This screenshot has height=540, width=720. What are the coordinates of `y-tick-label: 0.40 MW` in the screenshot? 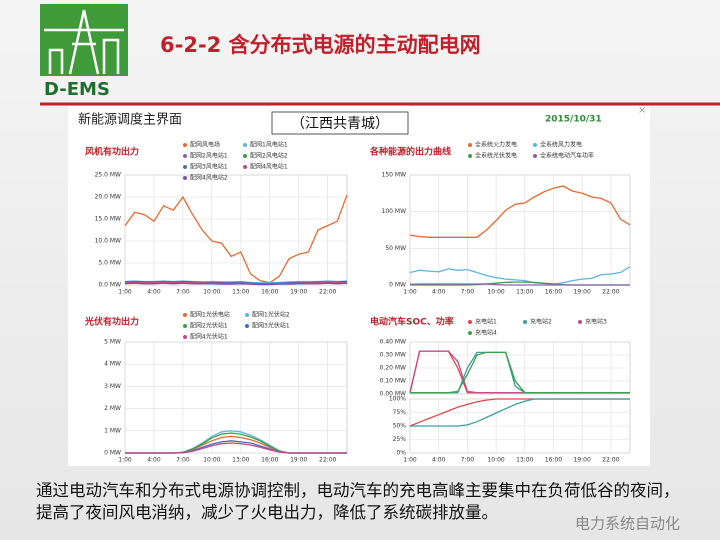 It's located at (393, 342).